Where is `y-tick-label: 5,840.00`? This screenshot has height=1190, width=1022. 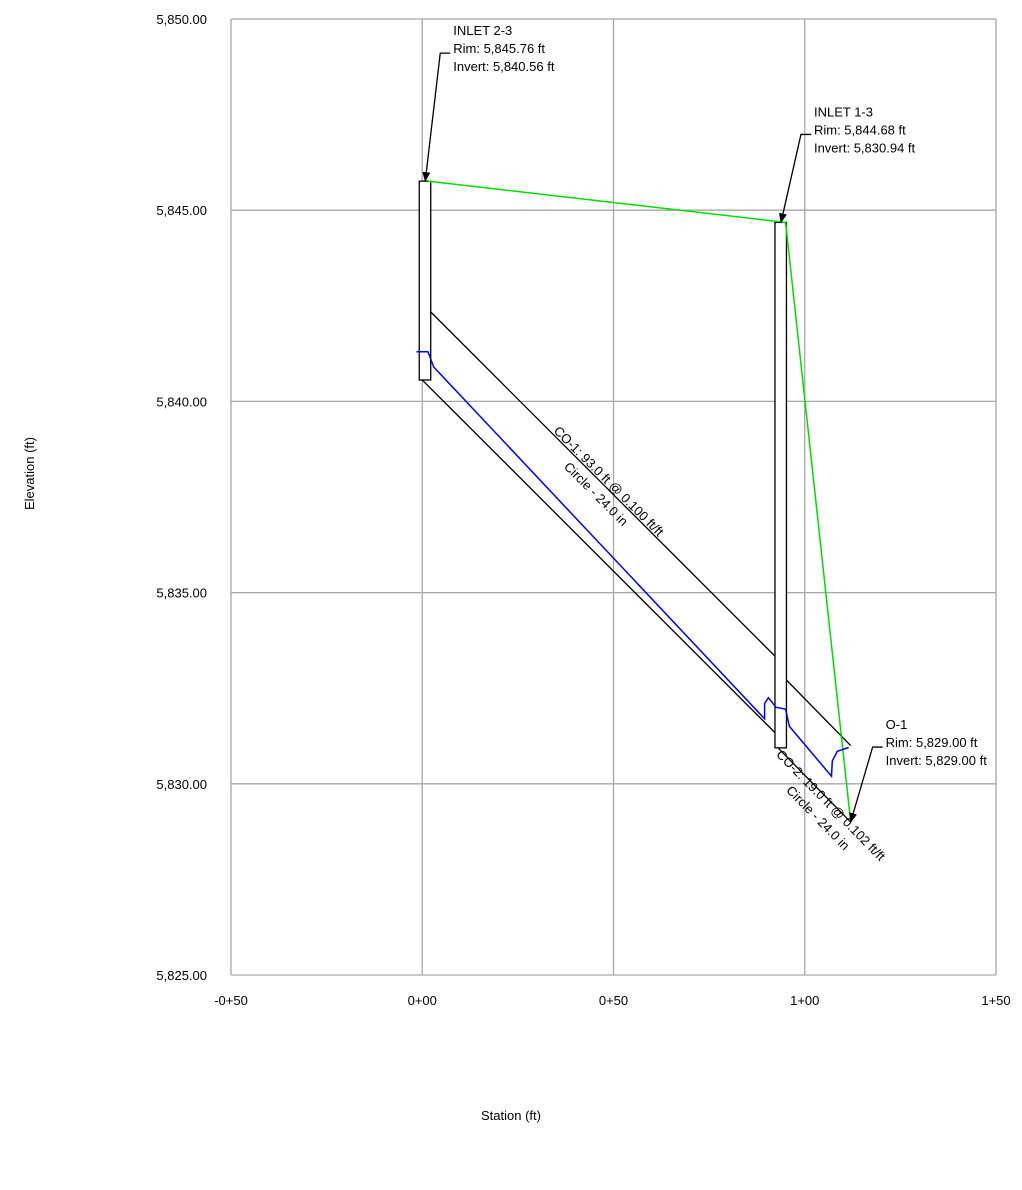
y-tick-label: 5,840.00 is located at coordinates (181, 401).